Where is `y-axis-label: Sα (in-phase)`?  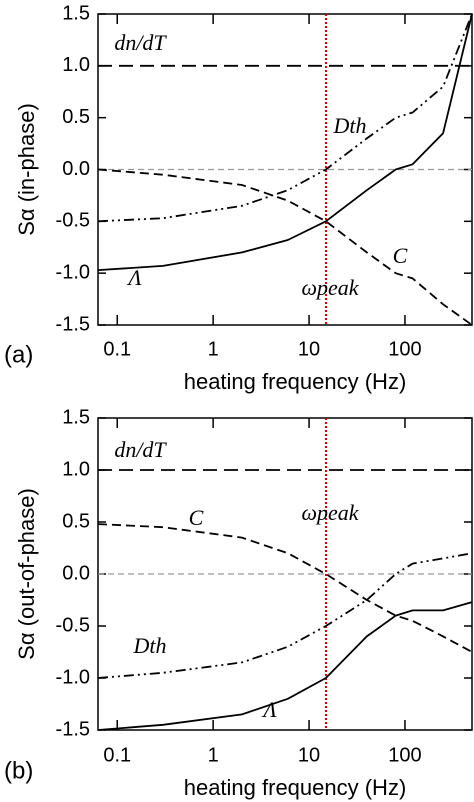 y-axis-label: Sα (in-phase) is located at coordinates (26, 169).